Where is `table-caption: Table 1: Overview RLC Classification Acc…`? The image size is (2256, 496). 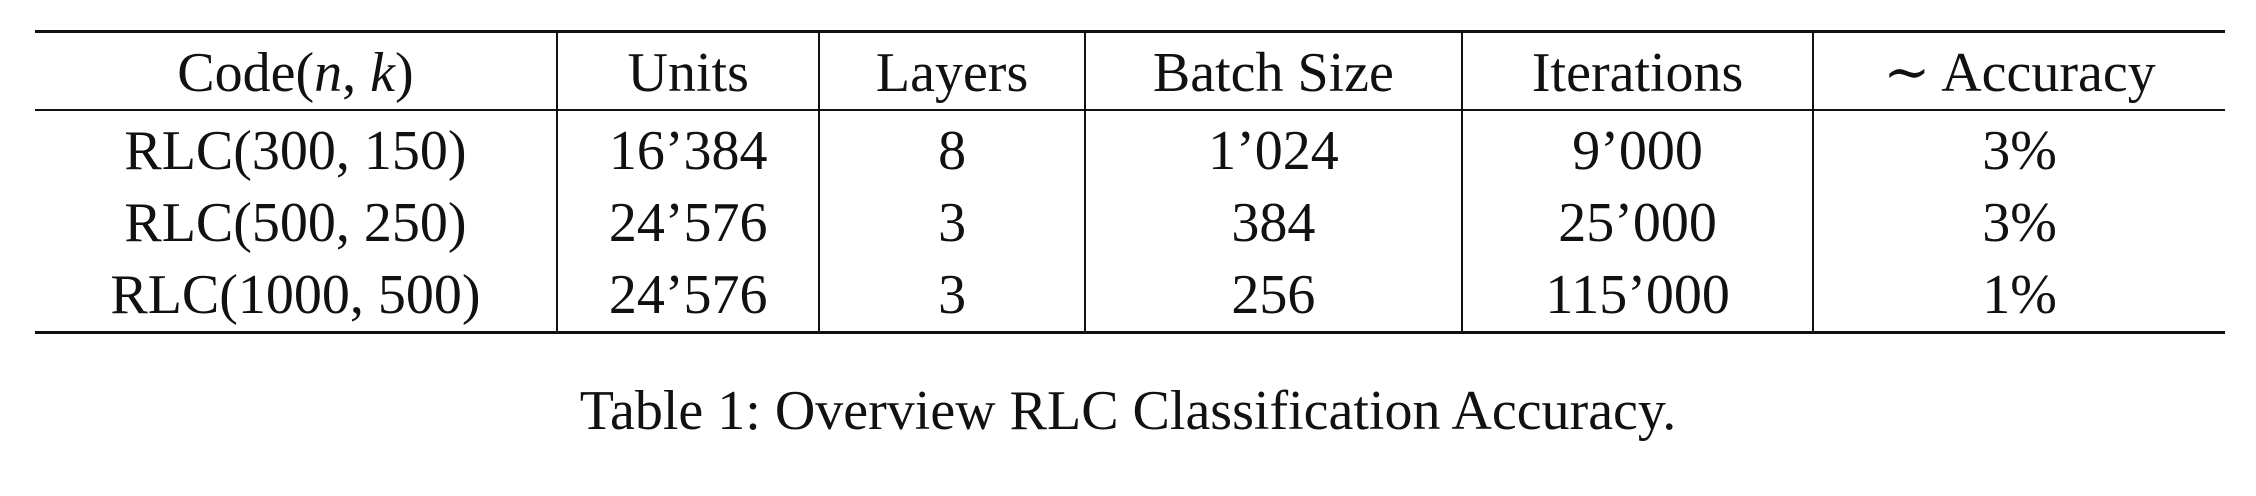
table-caption: Table 1: Overview RLC Classification Acc… is located at coordinates (1128, 411).